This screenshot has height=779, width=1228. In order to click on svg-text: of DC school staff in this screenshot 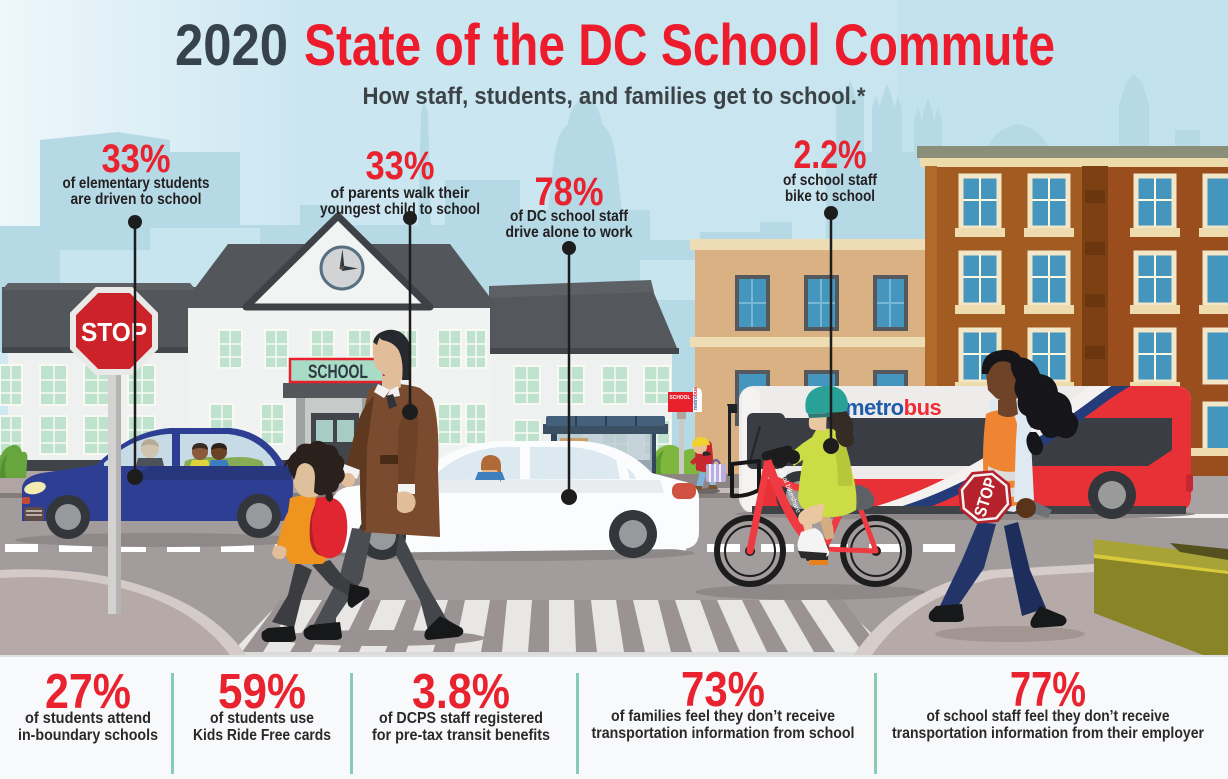, I will do `click(569, 216)`.